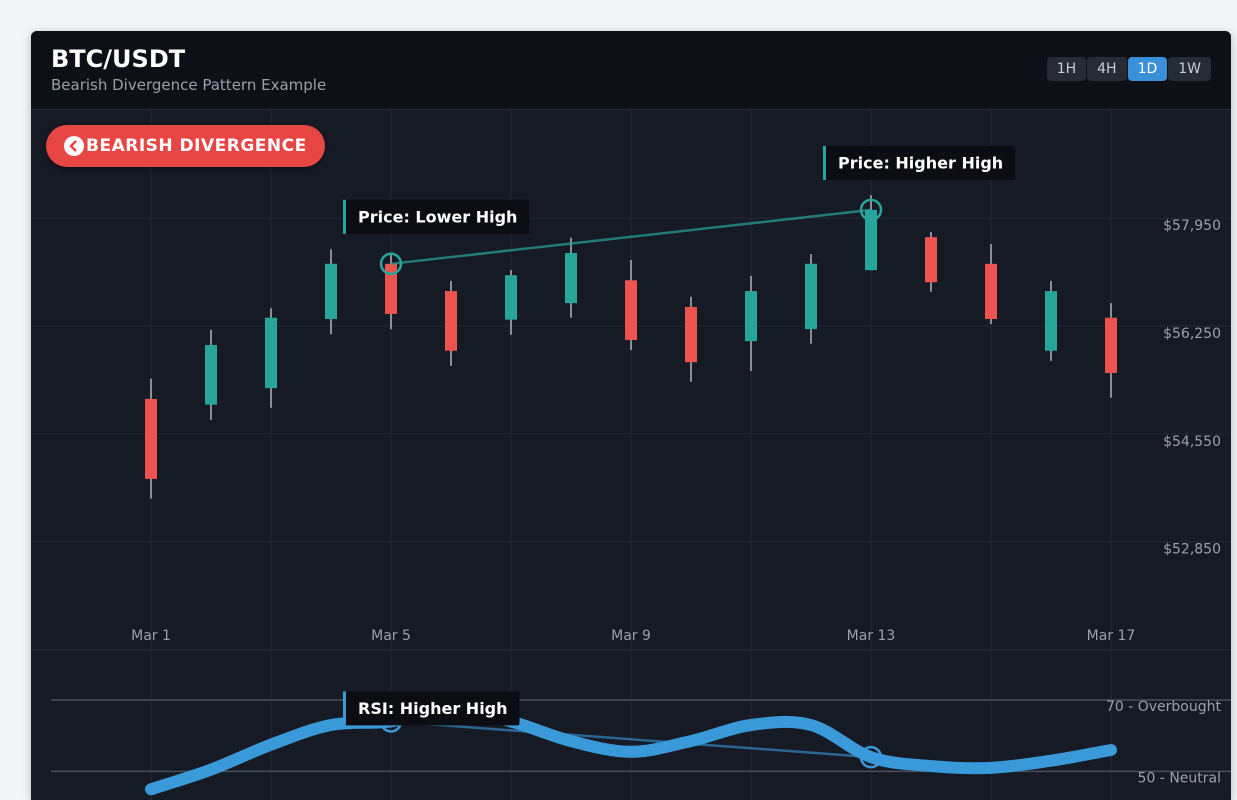  Describe the element at coordinates (189, 85) in the screenshot. I see `subtitle: Bearish Divergence Pattern Example` at that location.